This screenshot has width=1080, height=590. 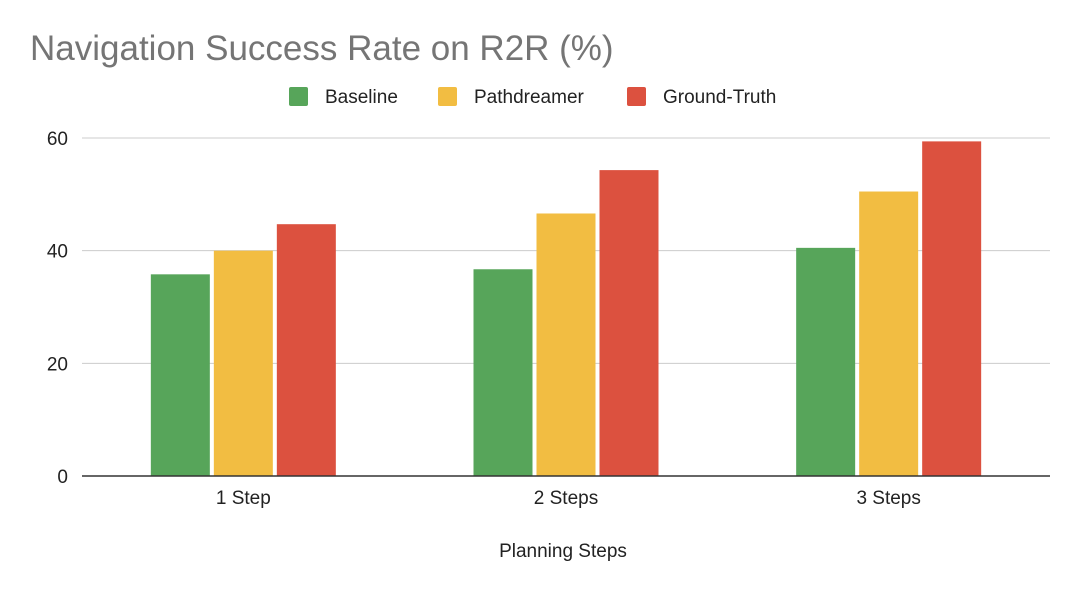 I want to click on legend-item-ground-truth: Ground-Truth, so click(x=701, y=97).